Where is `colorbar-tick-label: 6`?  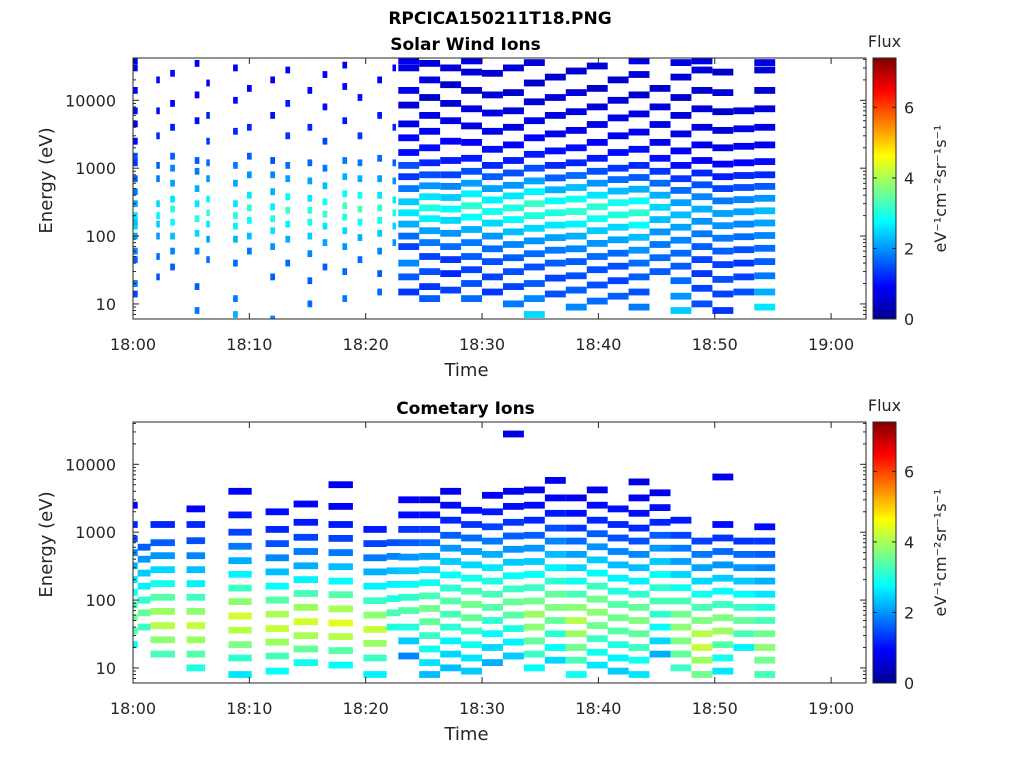 colorbar-tick-label: 6 is located at coordinates (909, 471).